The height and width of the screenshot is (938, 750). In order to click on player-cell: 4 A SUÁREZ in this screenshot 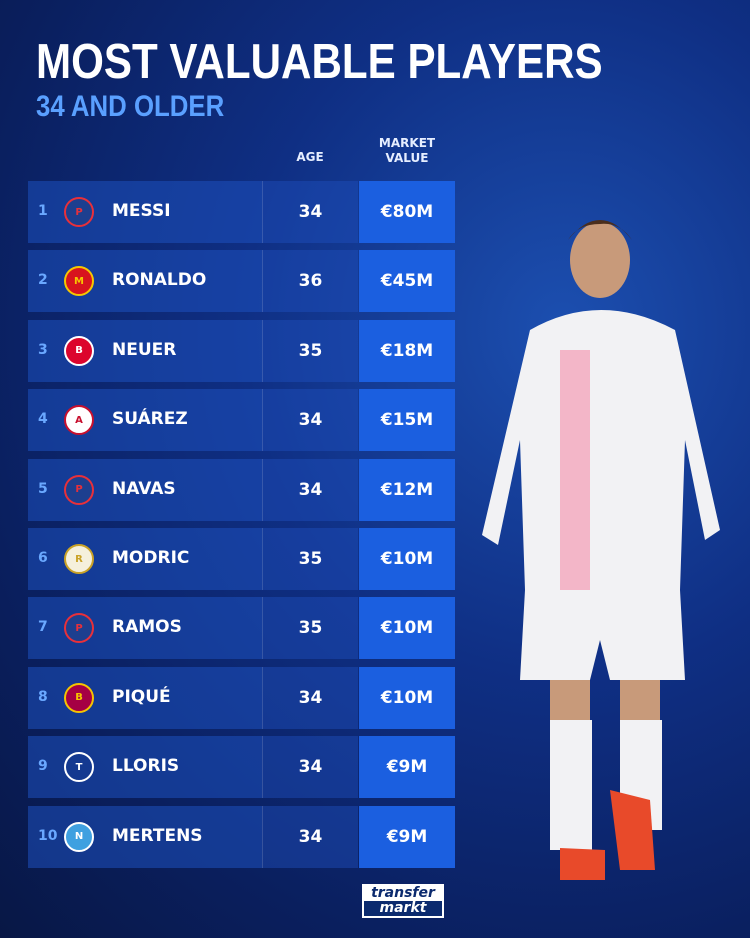, I will do `click(145, 420)`.